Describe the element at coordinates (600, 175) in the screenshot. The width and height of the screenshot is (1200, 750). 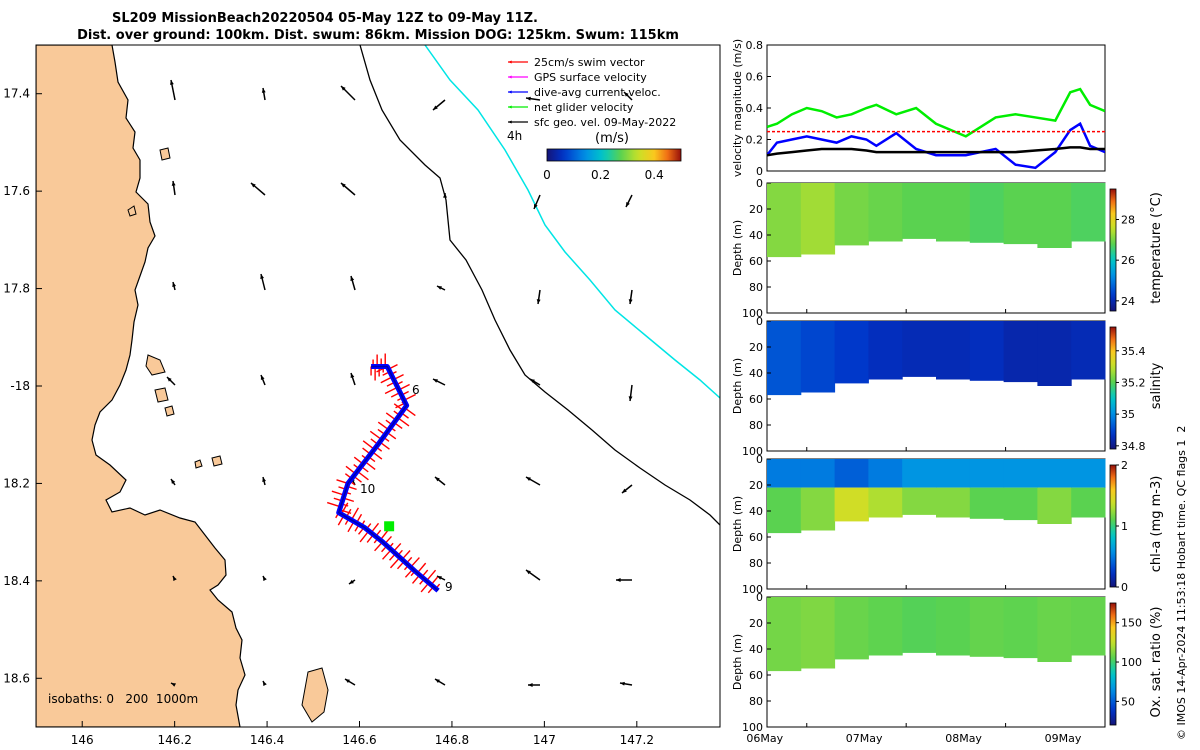
I see `map-colorbar-tick: 0.2` at that location.